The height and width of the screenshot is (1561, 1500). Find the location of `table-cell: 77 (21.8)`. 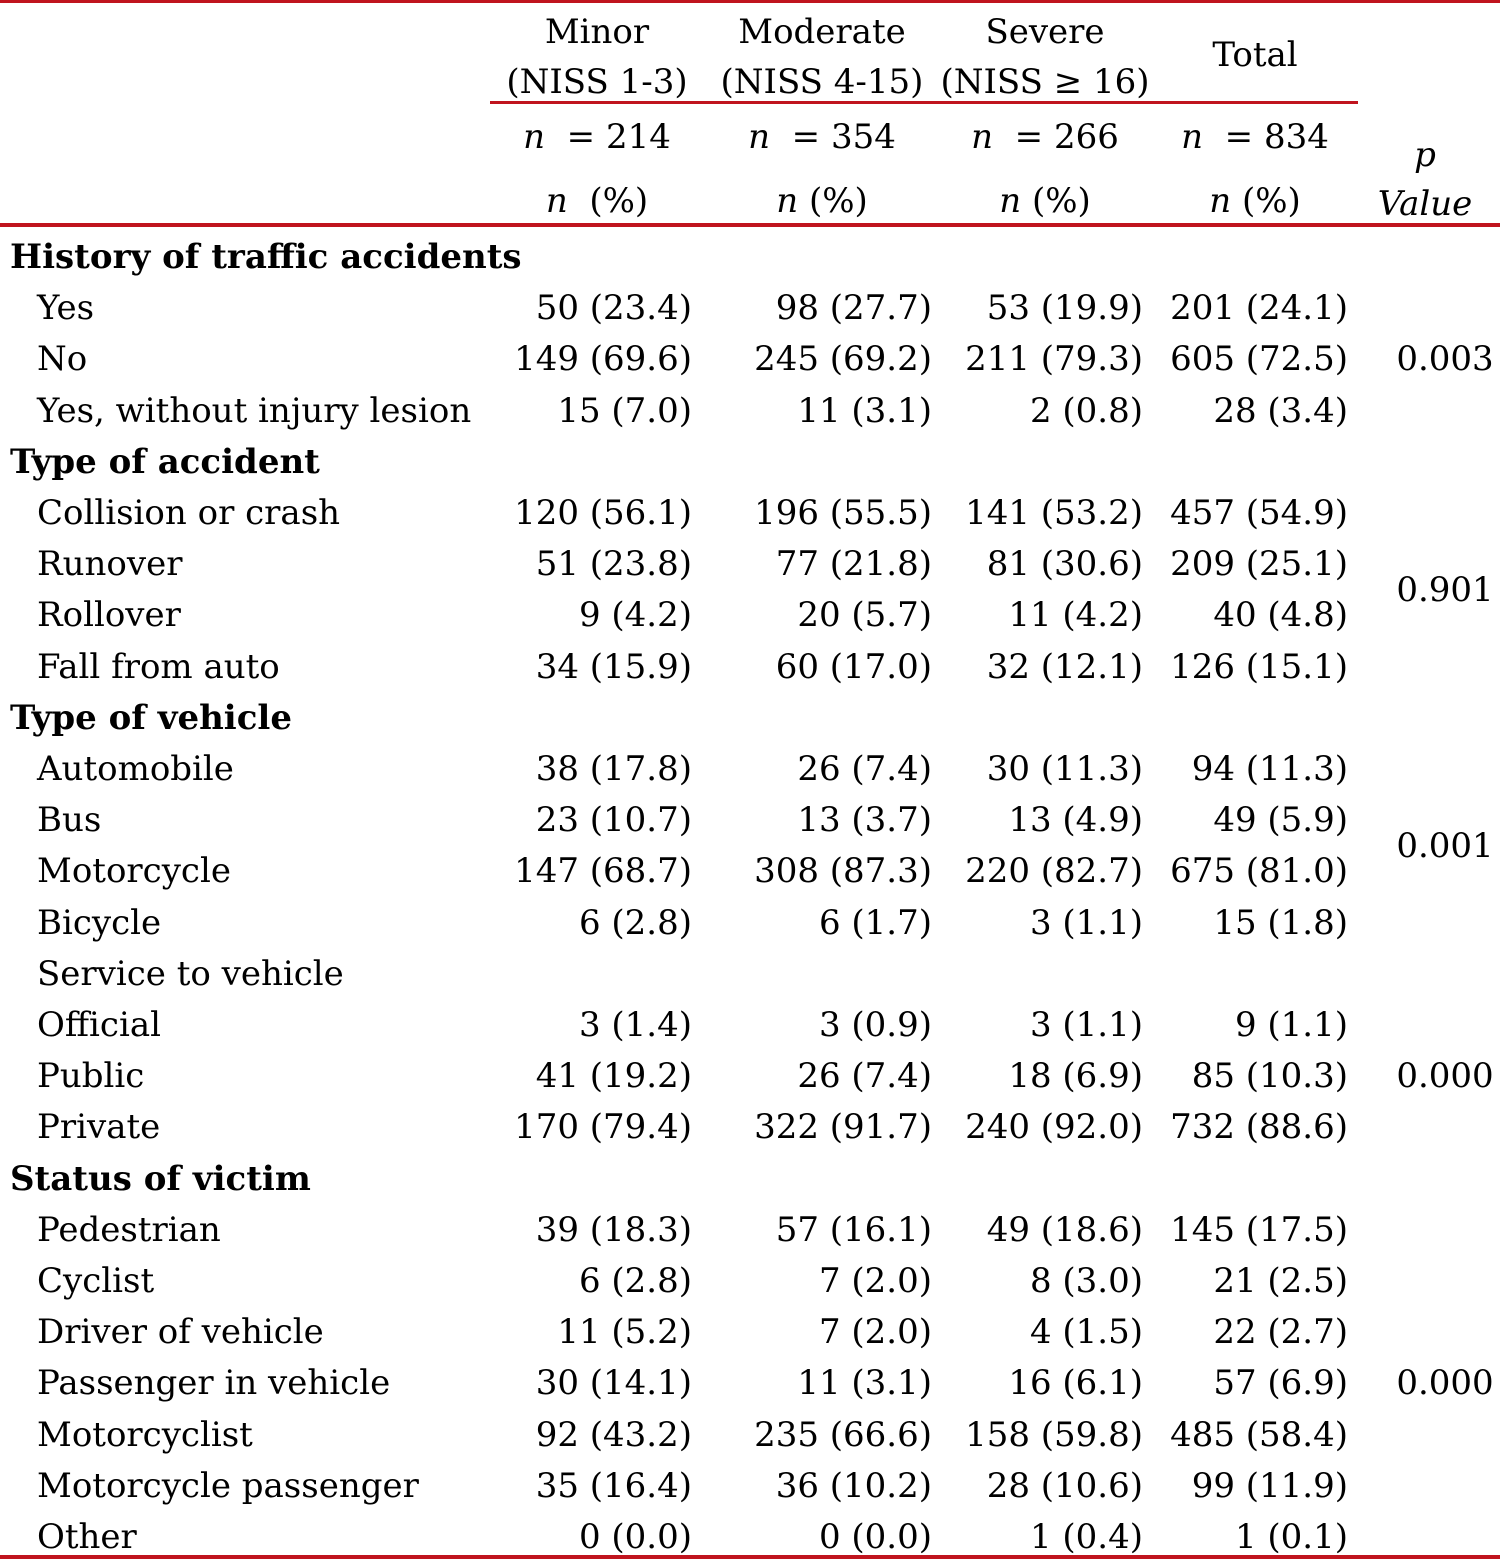

table-cell: 77 (21.8) is located at coordinates (853, 564).